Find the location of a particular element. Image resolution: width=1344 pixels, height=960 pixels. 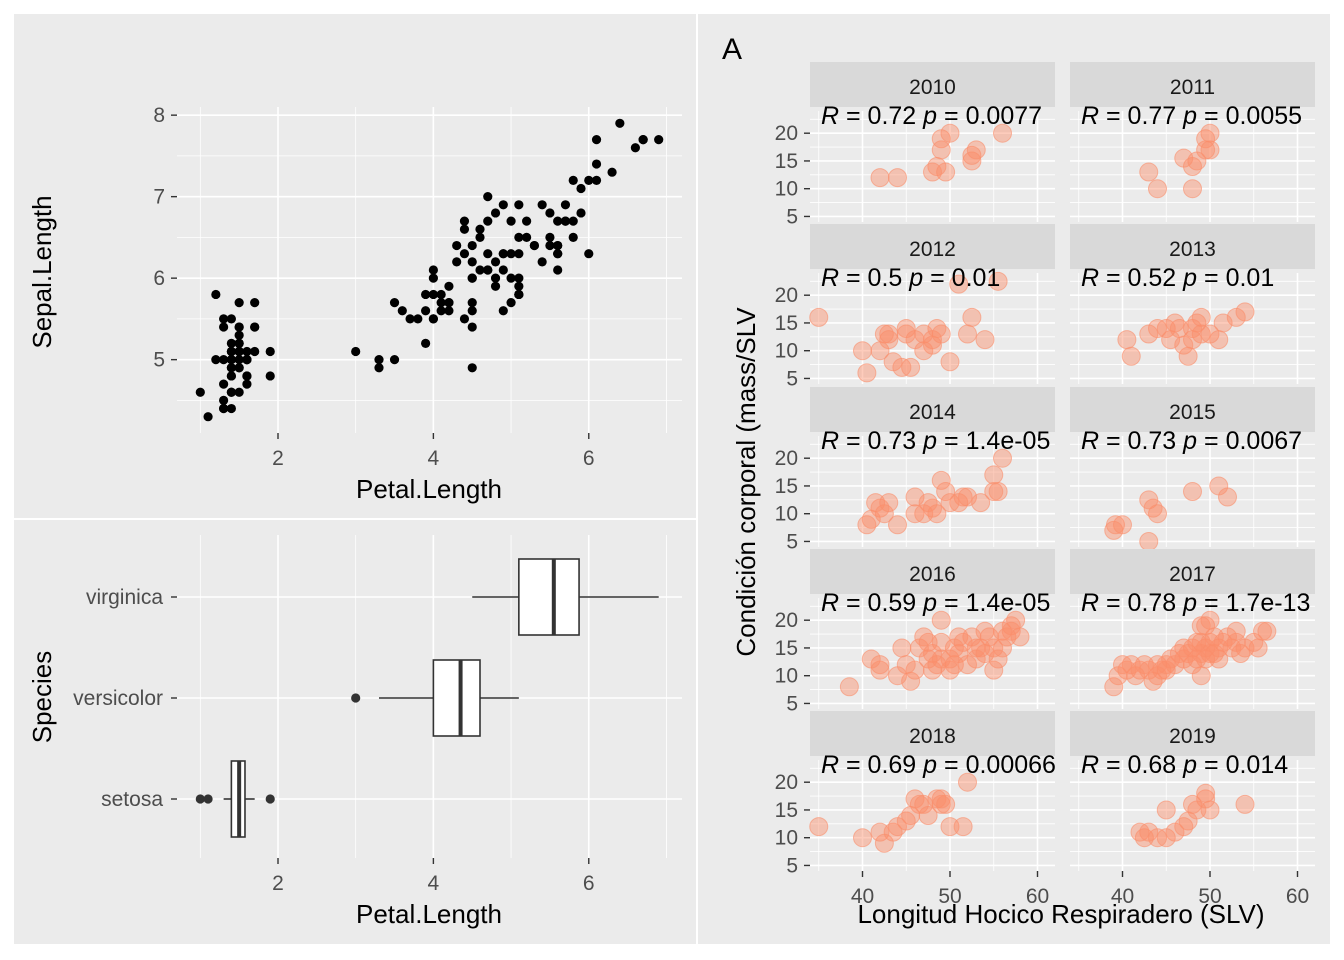

facet-correlation-annotation: R = 0.5 p = 0.01 is located at coordinates (910, 278).